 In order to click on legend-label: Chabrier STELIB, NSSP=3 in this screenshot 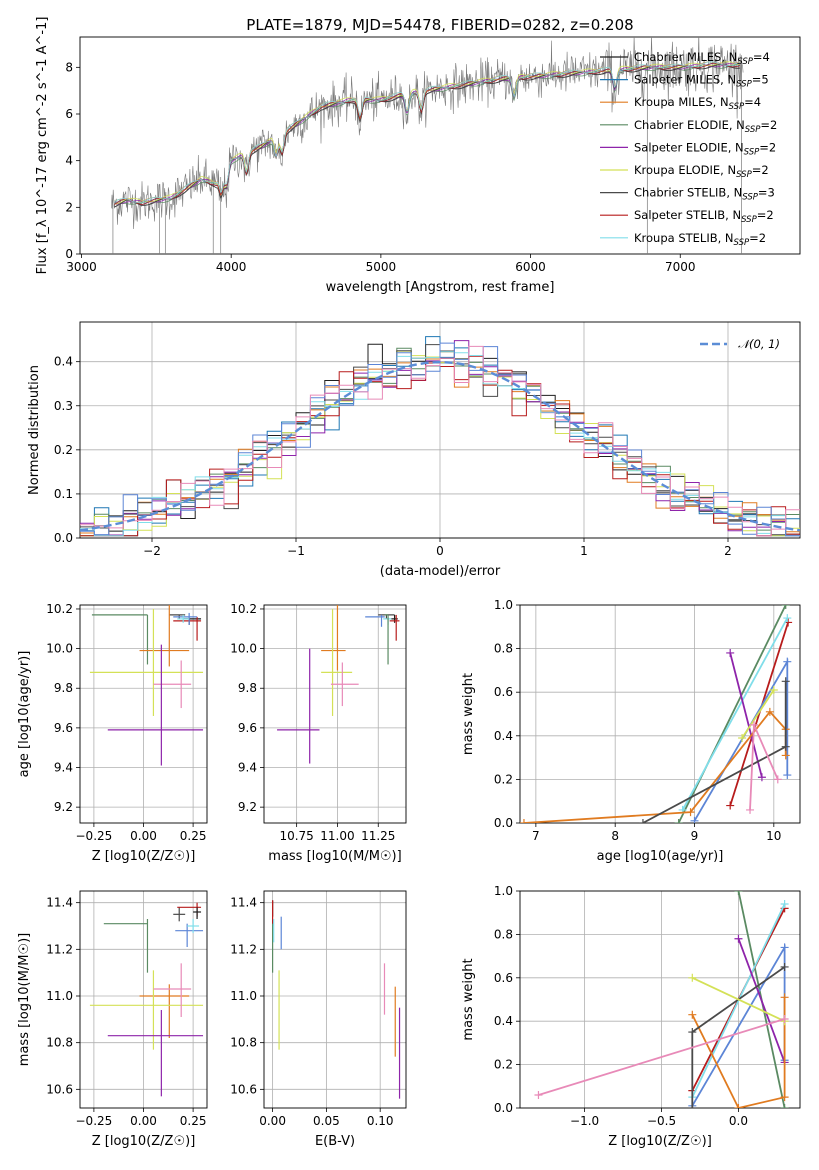, I will do `click(704, 194)`.